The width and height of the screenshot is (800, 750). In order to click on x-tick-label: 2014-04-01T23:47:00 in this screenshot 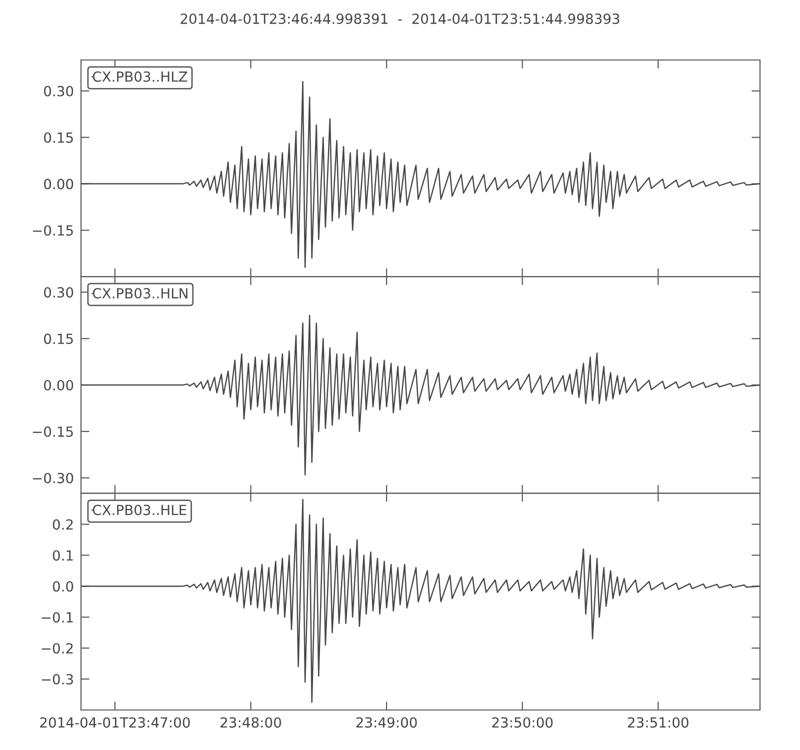, I will do `click(115, 722)`.